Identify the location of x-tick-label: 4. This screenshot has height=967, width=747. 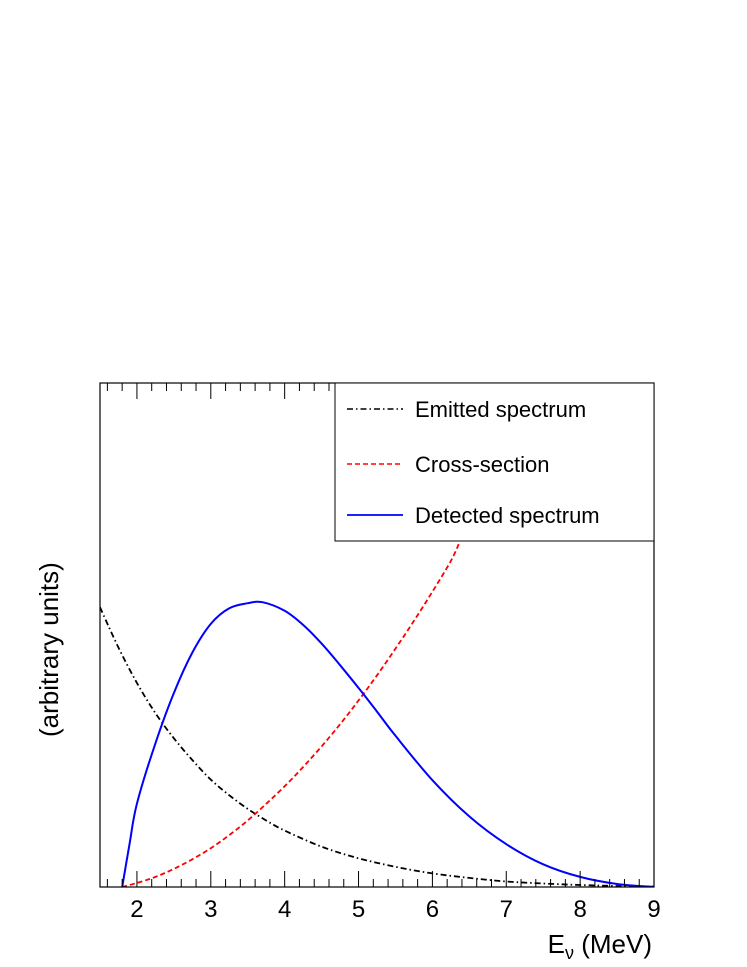
(284, 909).